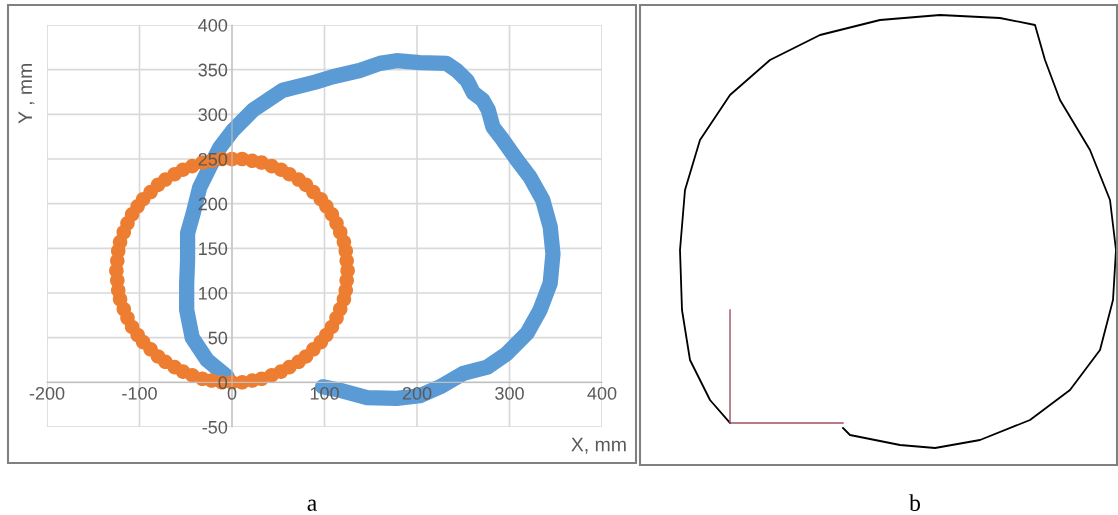  Describe the element at coordinates (213, 249) in the screenshot. I see `y-tick-label: 150` at that location.